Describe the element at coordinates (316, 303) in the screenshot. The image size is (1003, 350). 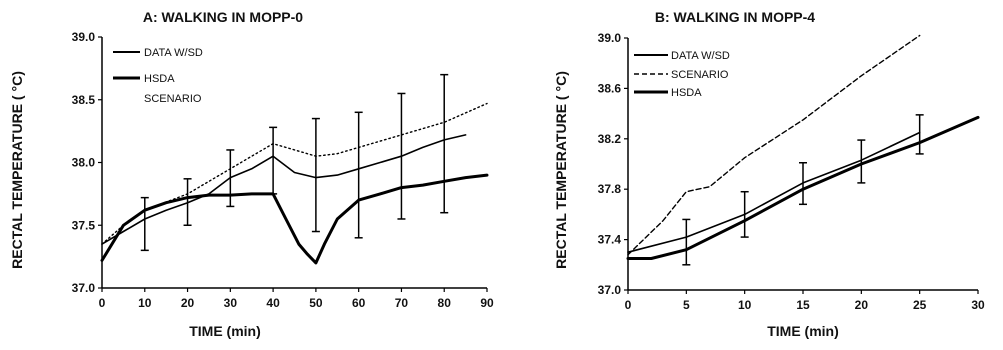
I see `panel-a-xtick-label: 50` at that location.